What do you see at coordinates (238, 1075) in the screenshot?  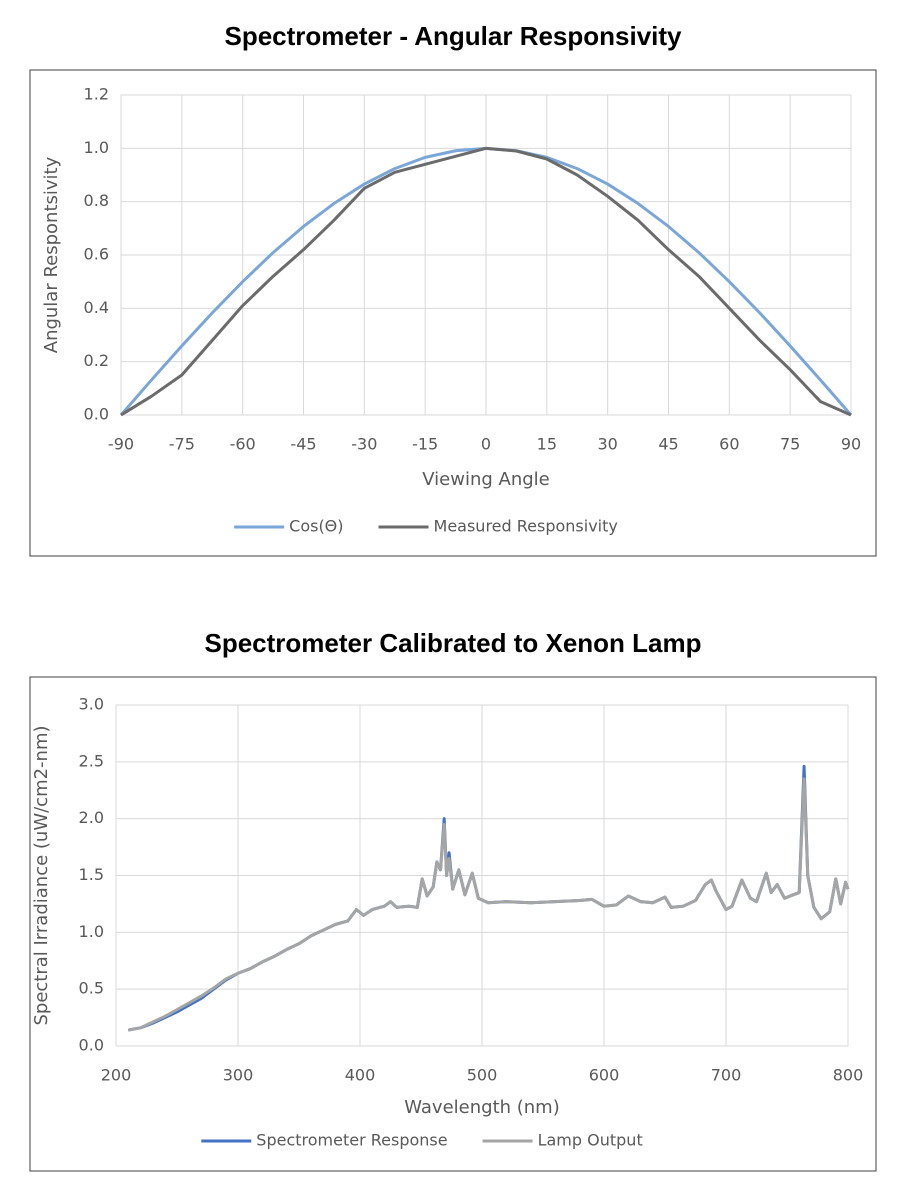 I see `x-tick-label: 300` at bounding box center [238, 1075].